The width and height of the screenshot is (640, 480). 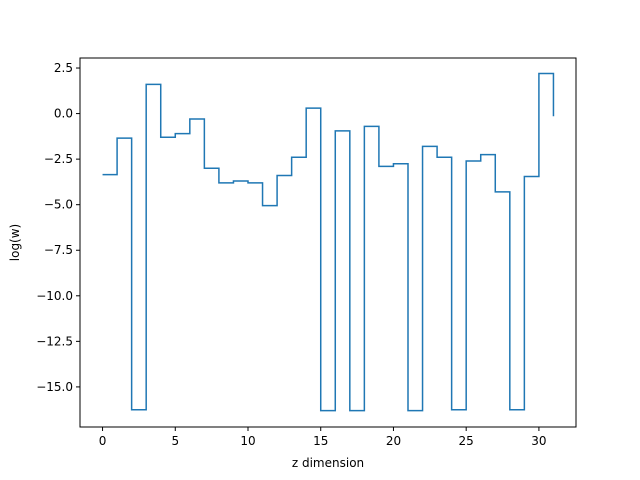 What do you see at coordinates (393, 441) in the screenshot?
I see `x-tick-label: 20` at bounding box center [393, 441].